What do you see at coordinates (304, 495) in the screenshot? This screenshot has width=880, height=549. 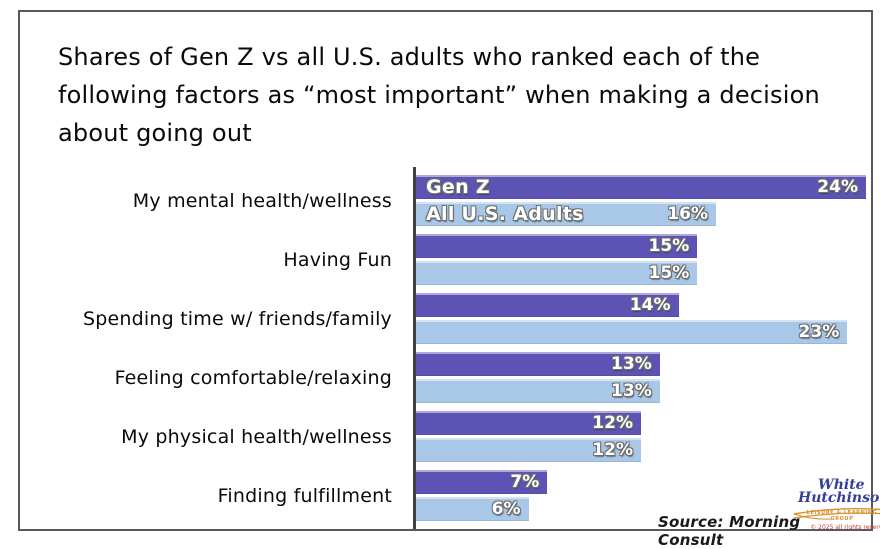 I see `category-label: Finding fulfillment` at bounding box center [304, 495].